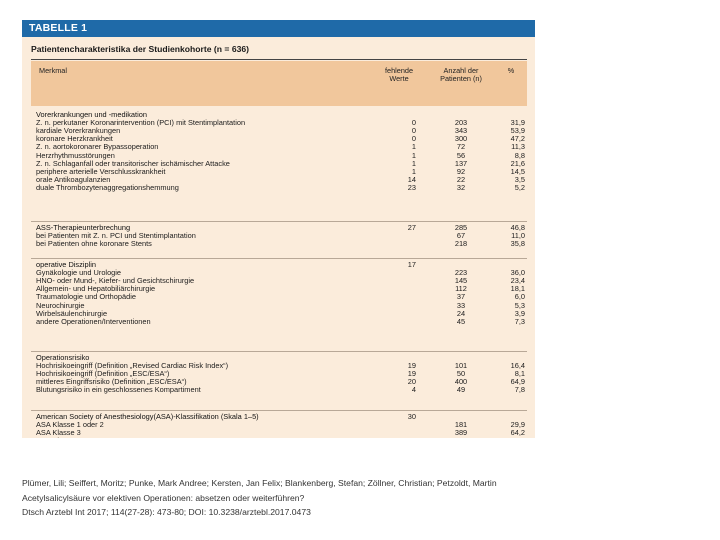 This screenshot has height=540, width=720. Describe the element at coordinates (279, 228) in the screenshot. I see `section-heading-row: ASS-Therapieunterbrechung 27 285 46,8` at that location.